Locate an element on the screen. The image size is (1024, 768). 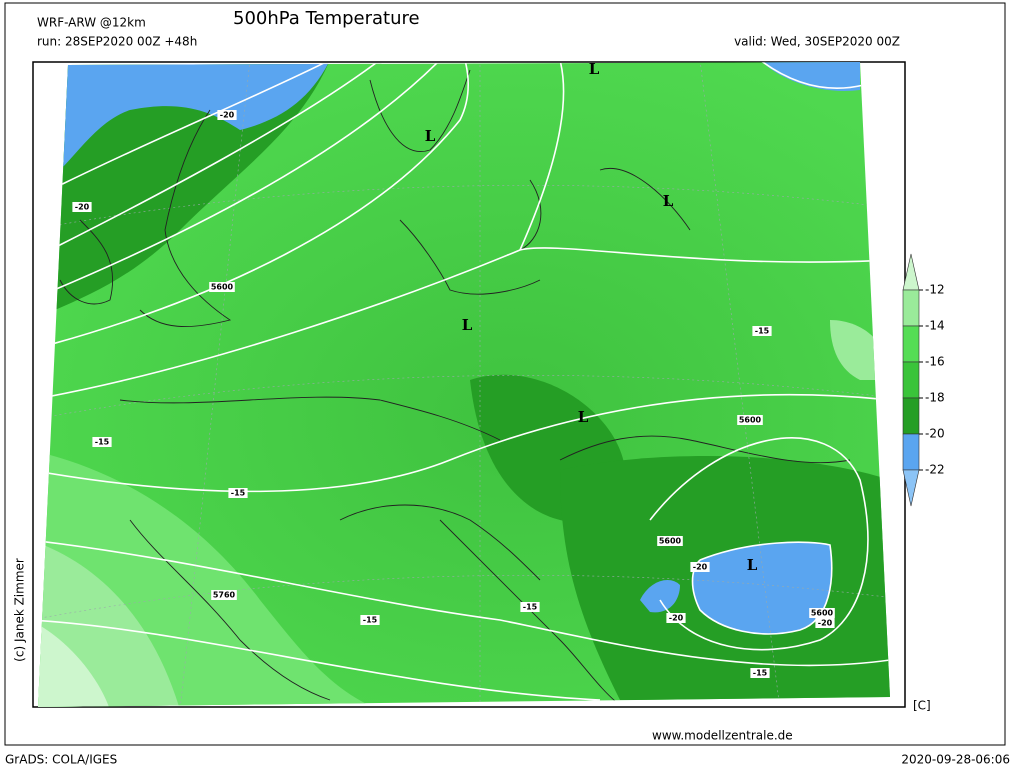
colorbar-tick-label: -20 is located at coordinates (935, 434).